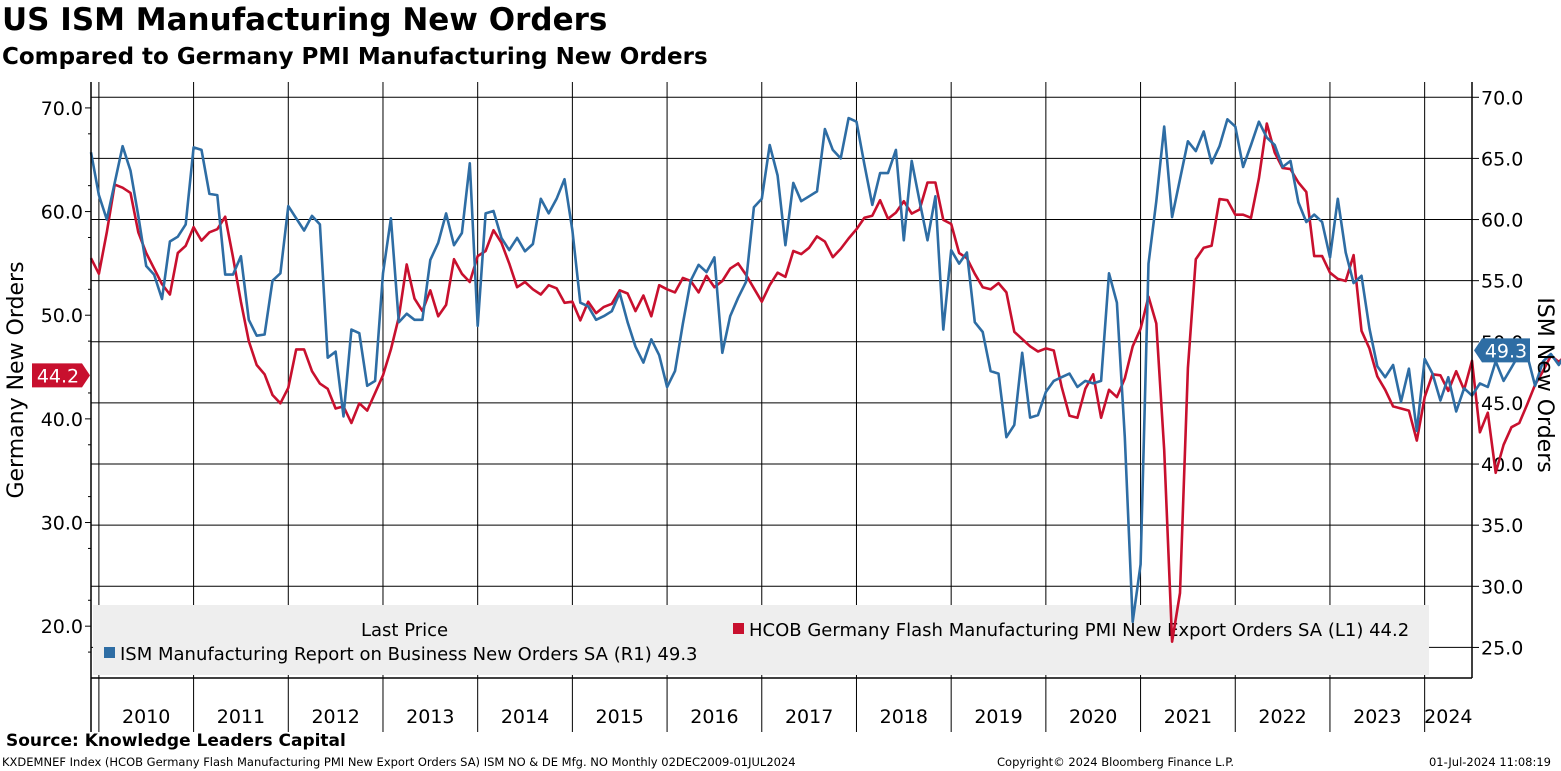 The width and height of the screenshot is (1561, 771). Describe the element at coordinates (305, 20) in the screenshot. I see `chart-title: US ISM Manufacturing New Orders` at that location.